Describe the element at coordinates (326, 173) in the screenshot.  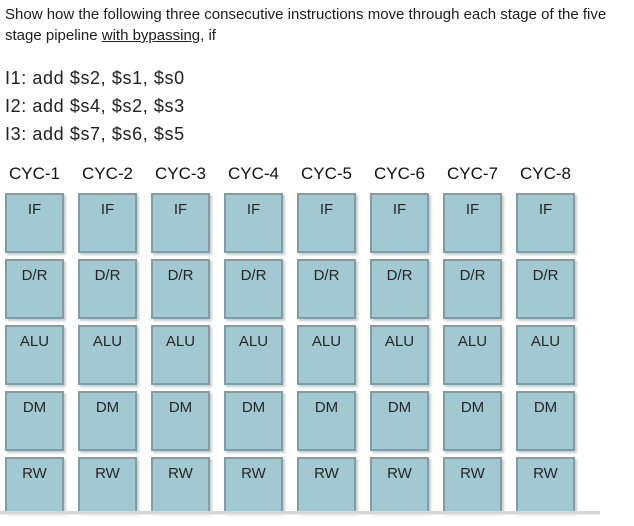
I see `cycle-header: CYC-5` at that location.